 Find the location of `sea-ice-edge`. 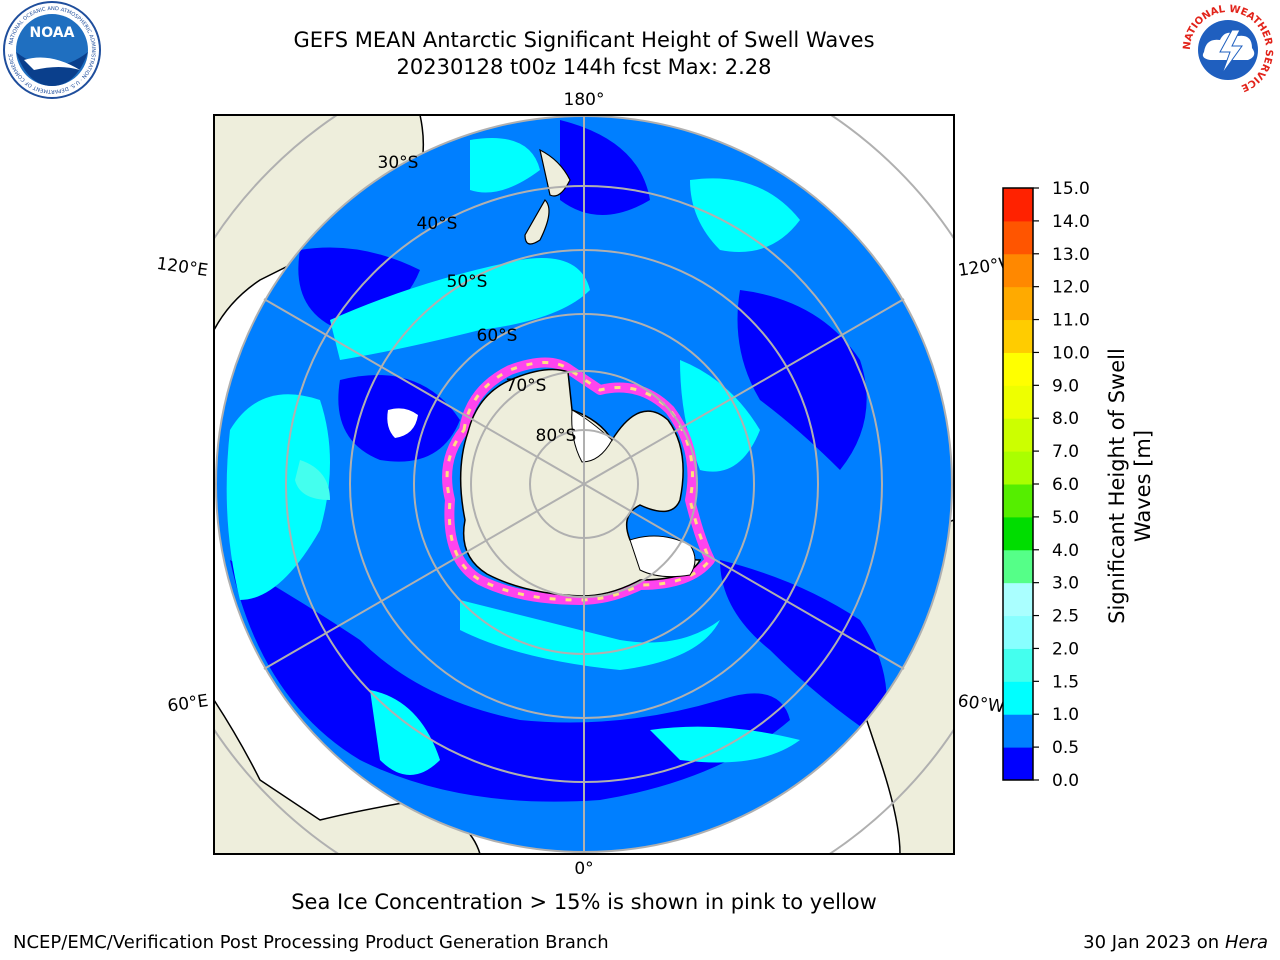

sea-ice-edge is located at coordinates (578, 481).